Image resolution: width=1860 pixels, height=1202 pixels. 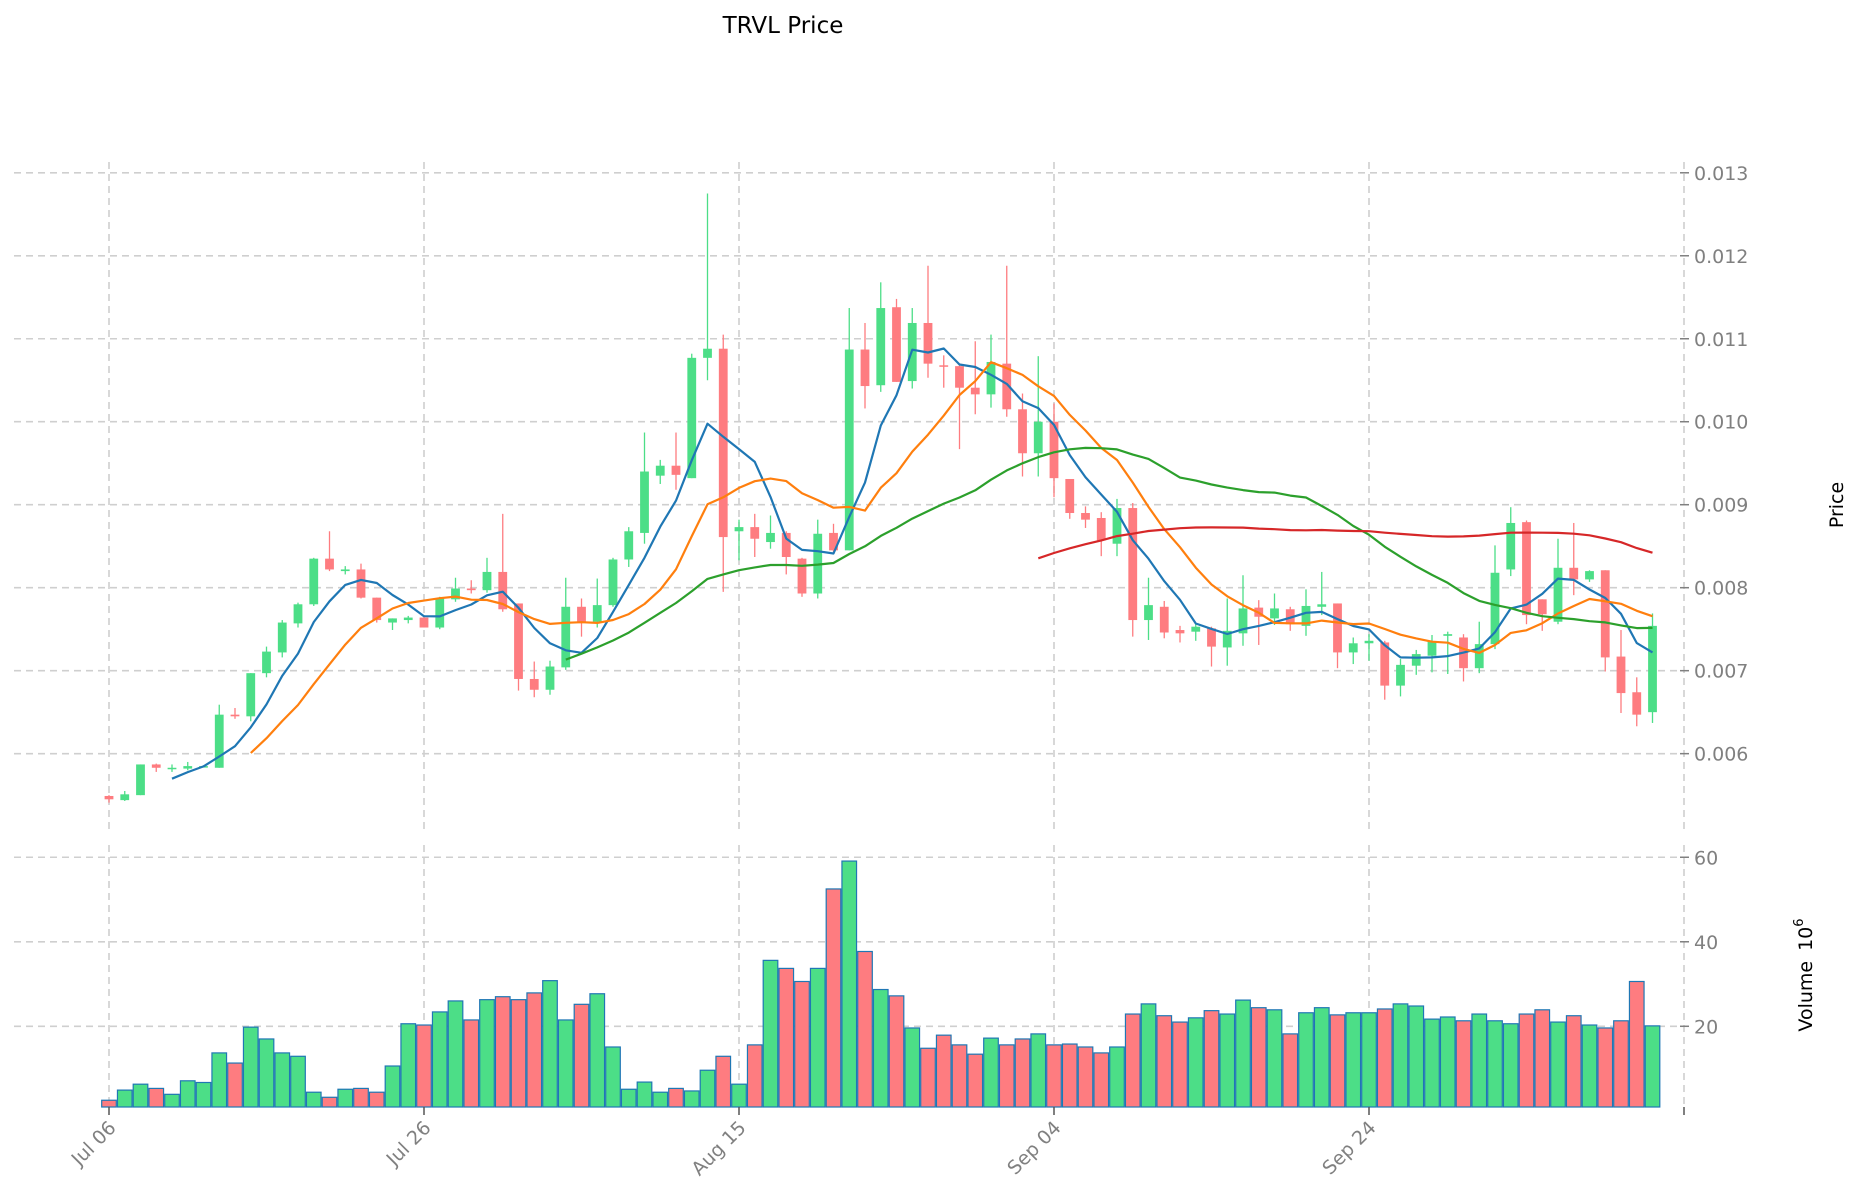 What do you see at coordinates (1345, 543) in the screenshot?
I see `ma60-line` at bounding box center [1345, 543].